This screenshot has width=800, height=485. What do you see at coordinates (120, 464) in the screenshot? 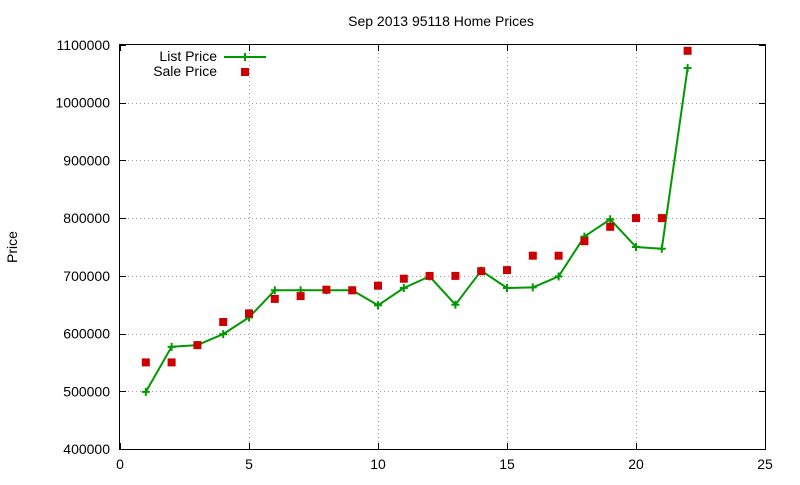
I see `x-tick-label: 0` at bounding box center [120, 464].